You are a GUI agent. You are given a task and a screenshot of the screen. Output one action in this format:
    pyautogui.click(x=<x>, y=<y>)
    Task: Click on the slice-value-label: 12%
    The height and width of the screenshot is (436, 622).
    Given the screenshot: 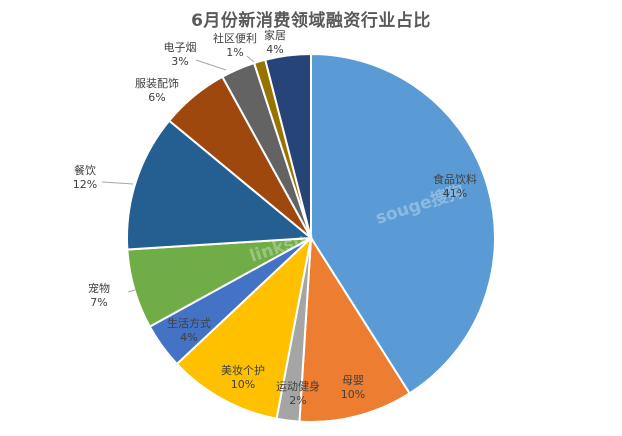 What is the action you would take?
    pyautogui.click(x=85, y=184)
    